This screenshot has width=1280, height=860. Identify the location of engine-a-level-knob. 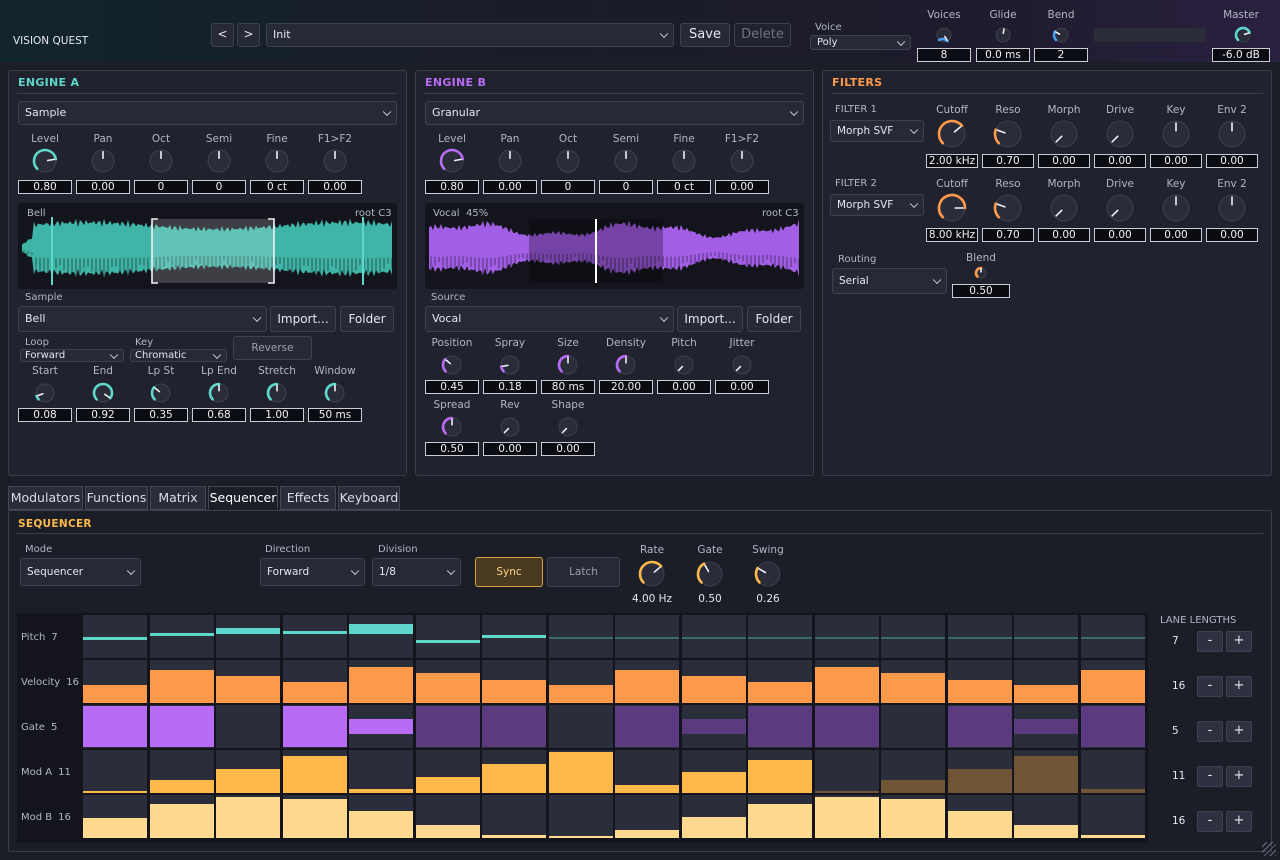
(45, 161).